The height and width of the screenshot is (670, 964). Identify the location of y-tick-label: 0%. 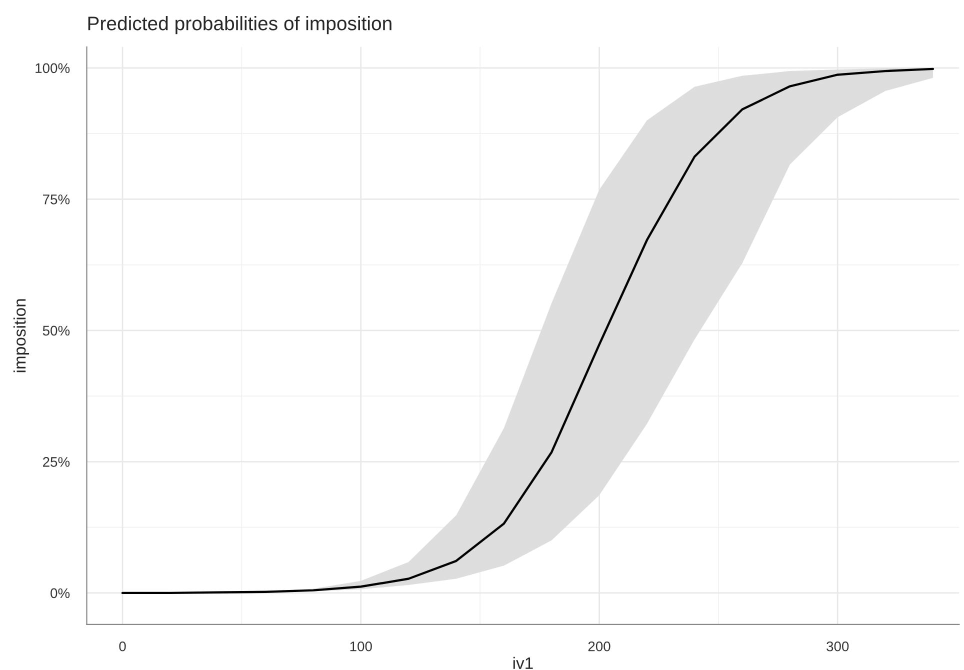
(60, 593).